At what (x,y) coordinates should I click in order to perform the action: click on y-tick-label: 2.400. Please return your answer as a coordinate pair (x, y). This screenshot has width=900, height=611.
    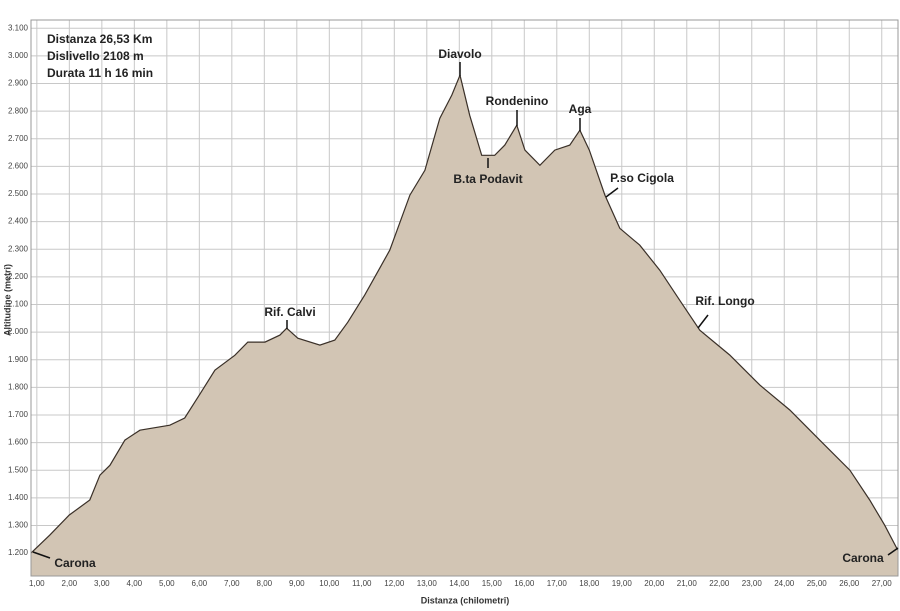
    Looking at the image, I should click on (18, 221).